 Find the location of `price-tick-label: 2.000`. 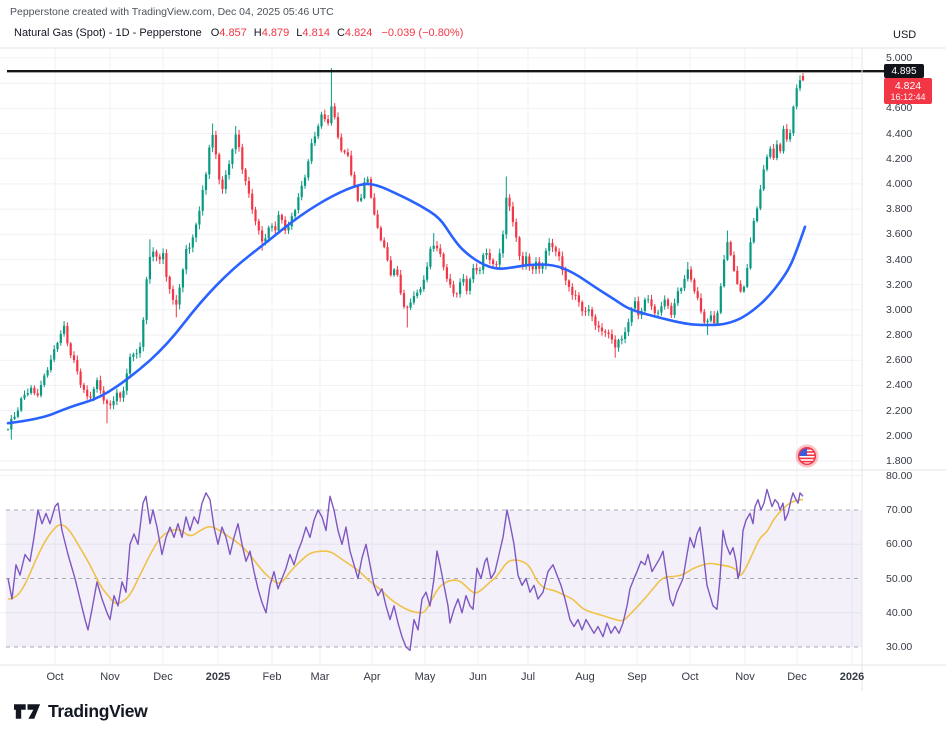

price-tick-label: 2.000 is located at coordinates (899, 435).